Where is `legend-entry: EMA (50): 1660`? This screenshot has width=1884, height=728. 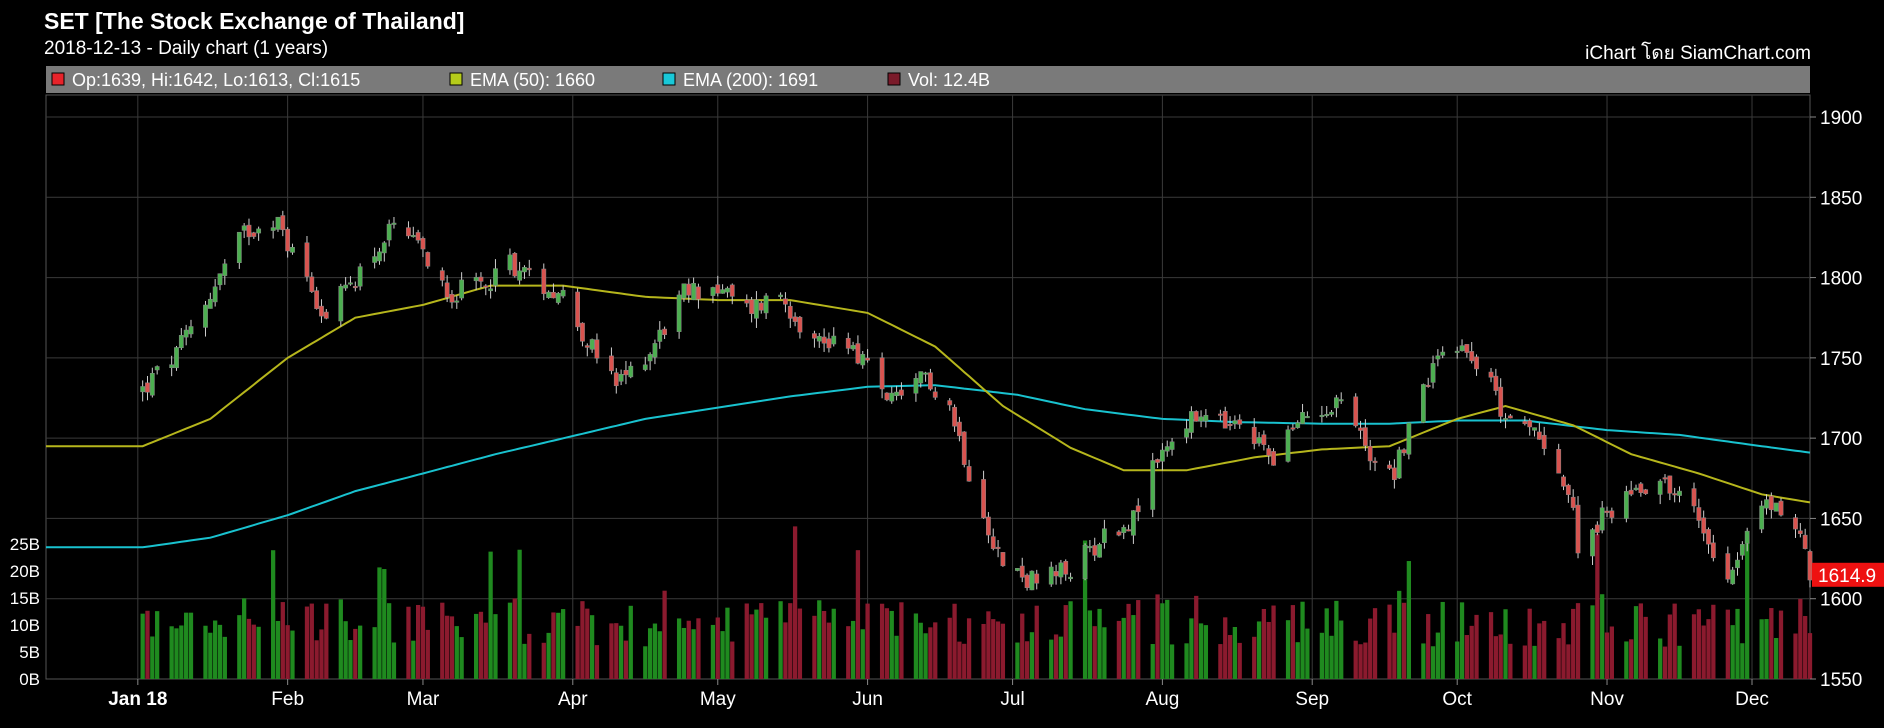 legend-entry: EMA (50): 1660 is located at coordinates (532, 80).